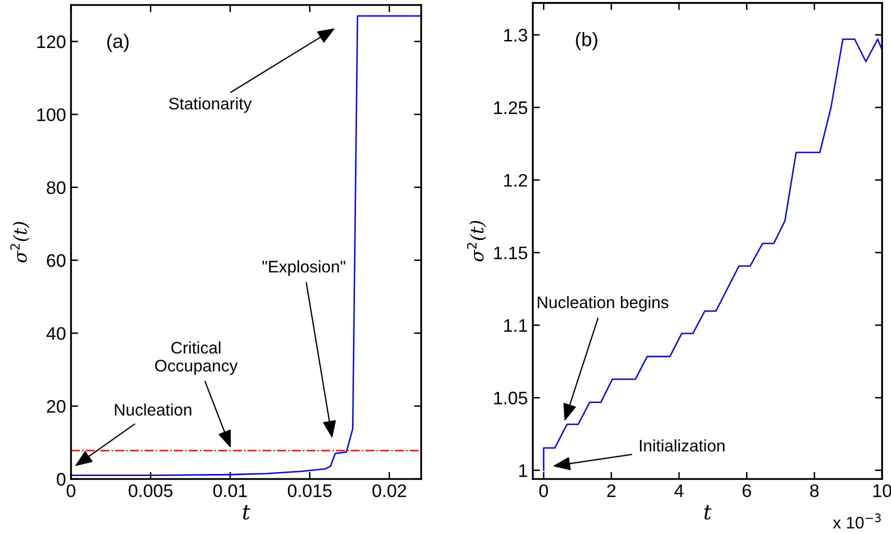 This screenshot has height=534, width=891. Describe the element at coordinates (56, 406) in the screenshot. I see `y-tick-label: 20` at that location.